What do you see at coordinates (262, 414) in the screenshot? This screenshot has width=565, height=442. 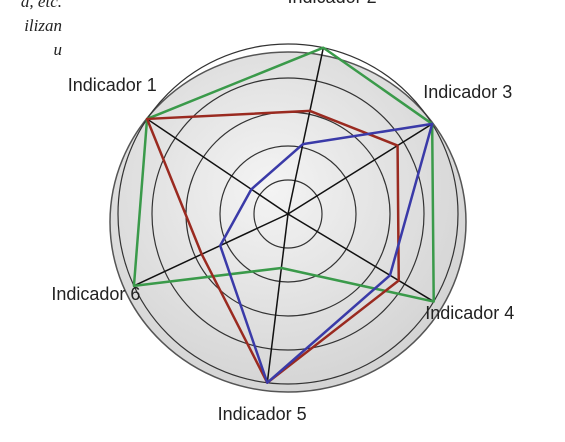 I see `axis-label: Indicador 5` at bounding box center [262, 414].